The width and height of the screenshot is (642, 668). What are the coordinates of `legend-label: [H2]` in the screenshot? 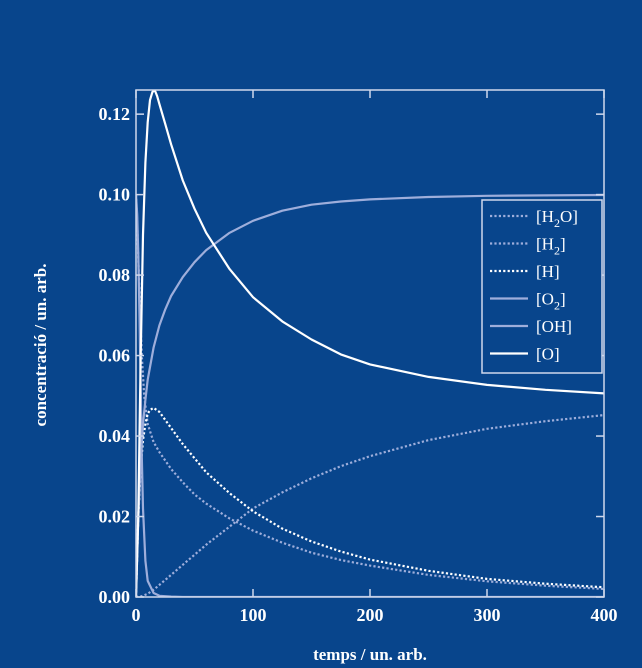 It's located at (551, 246).